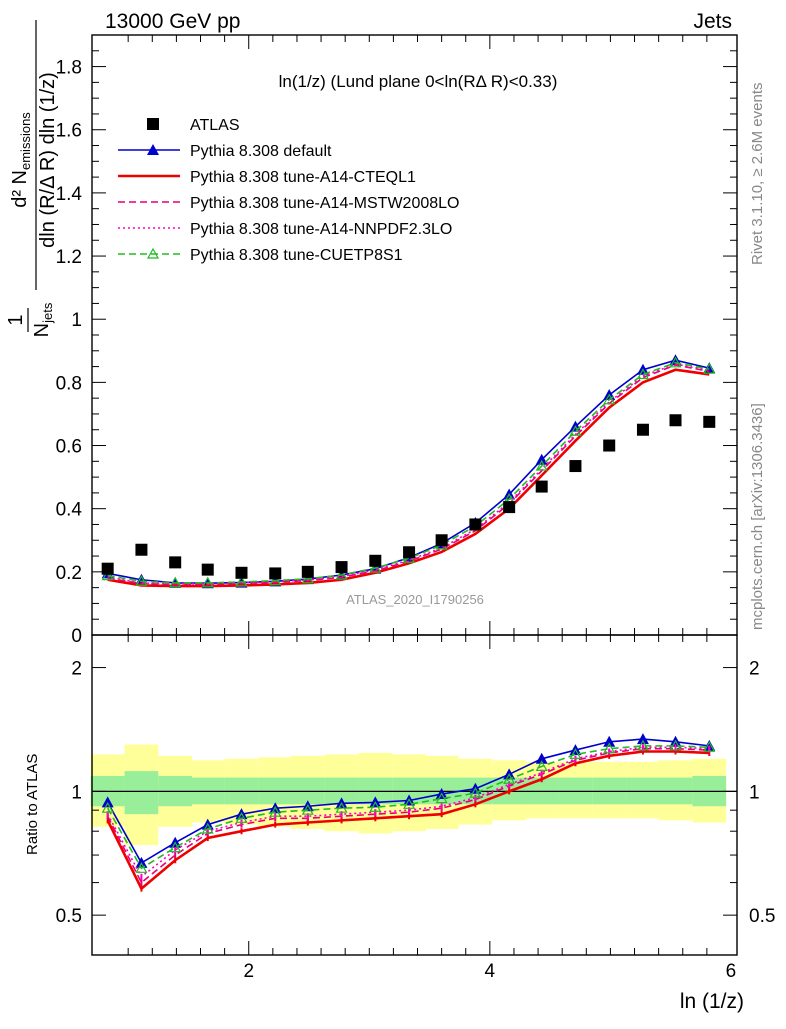  What do you see at coordinates (141, 793) in the screenshot?
I see `inner-band-bin` at bounding box center [141, 793].